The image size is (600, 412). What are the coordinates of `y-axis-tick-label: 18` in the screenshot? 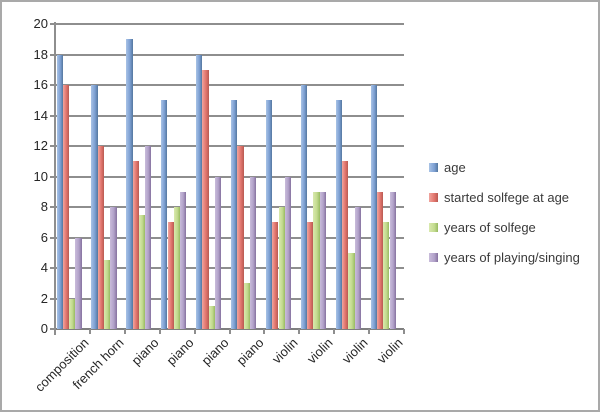 It's located at (40, 54).